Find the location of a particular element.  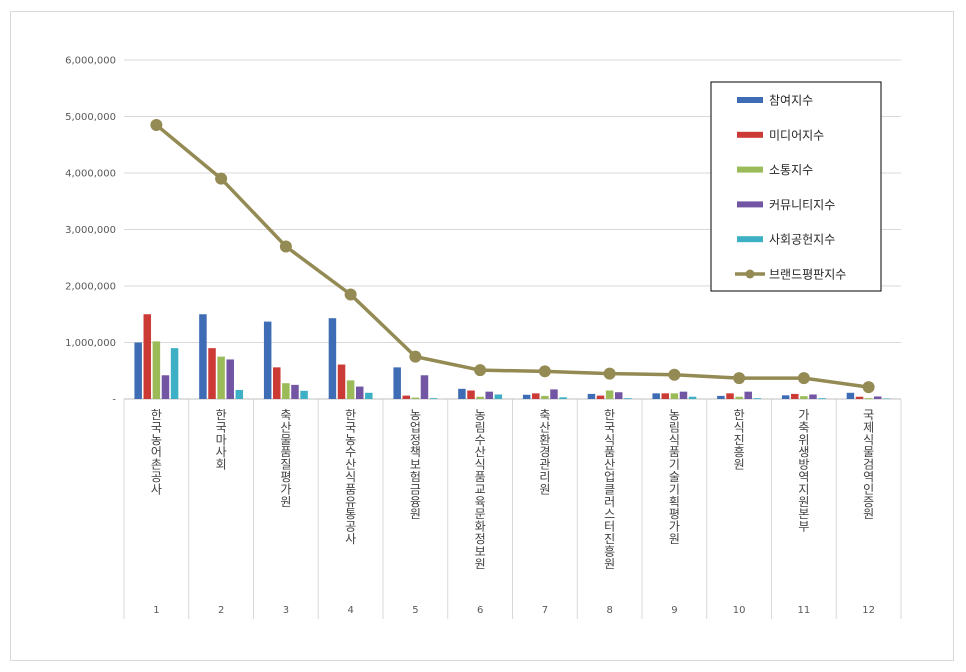

y-tick-label: 6,000,000 is located at coordinates (90, 61).